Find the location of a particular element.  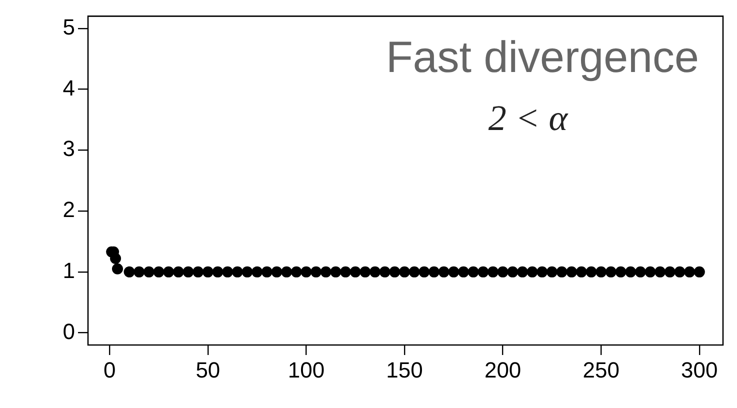

annotation: 2 < α is located at coordinates (528, 118).